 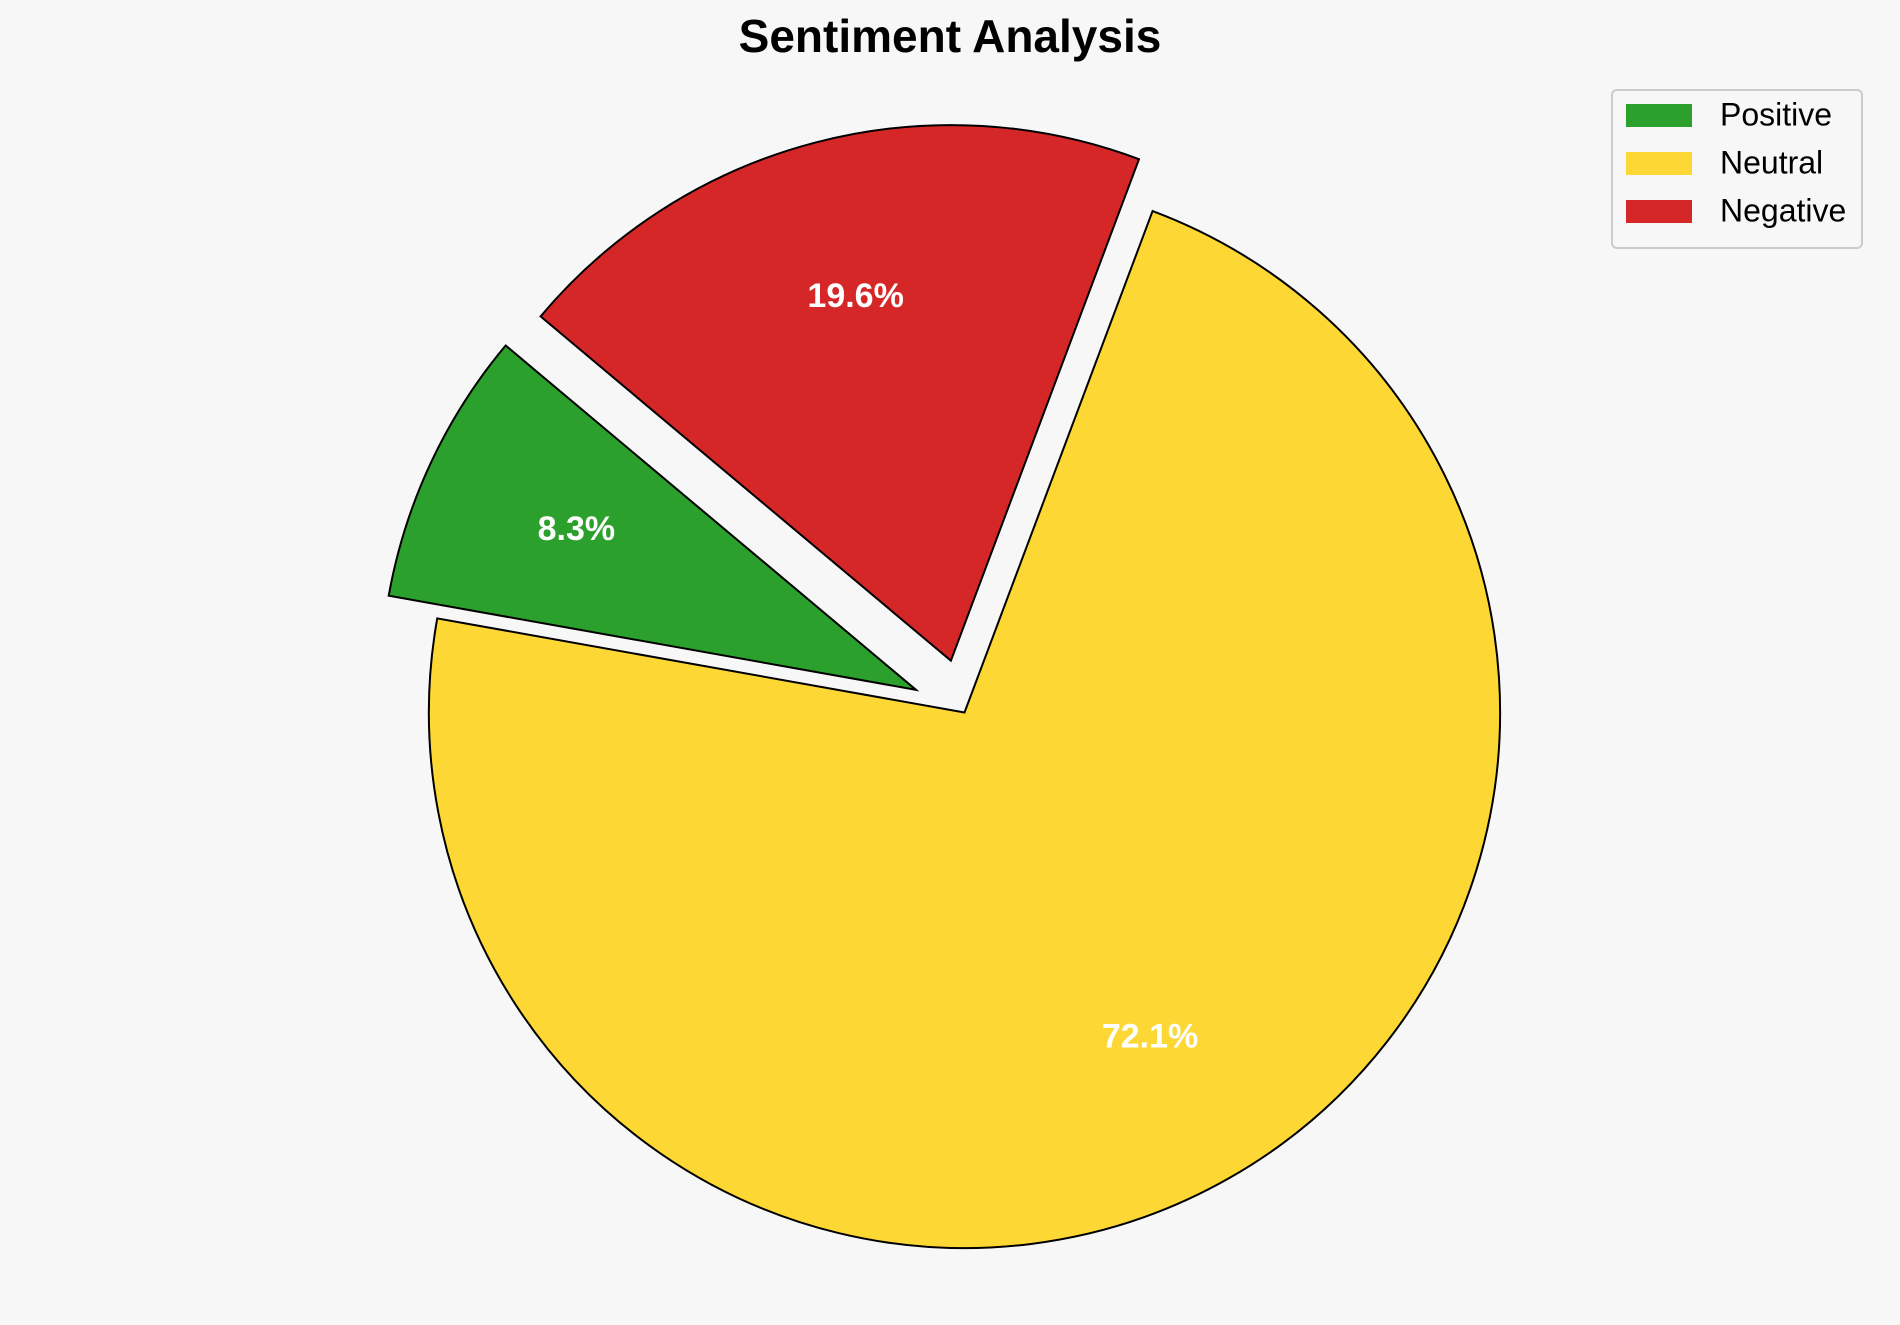 I want to click on chart-title: Sentiment Analysis, so click(x=950, y=36).